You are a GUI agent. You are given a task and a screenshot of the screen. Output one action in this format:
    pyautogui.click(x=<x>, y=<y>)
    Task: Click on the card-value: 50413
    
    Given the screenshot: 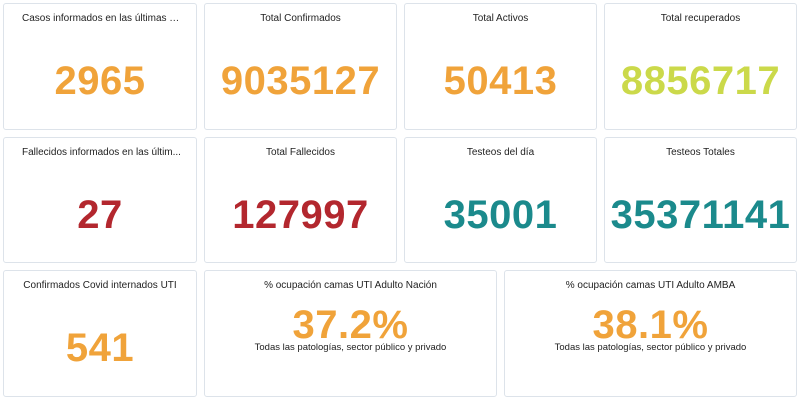 What is the action you would take?
    pyautogui.click(x=500, y=81)
    